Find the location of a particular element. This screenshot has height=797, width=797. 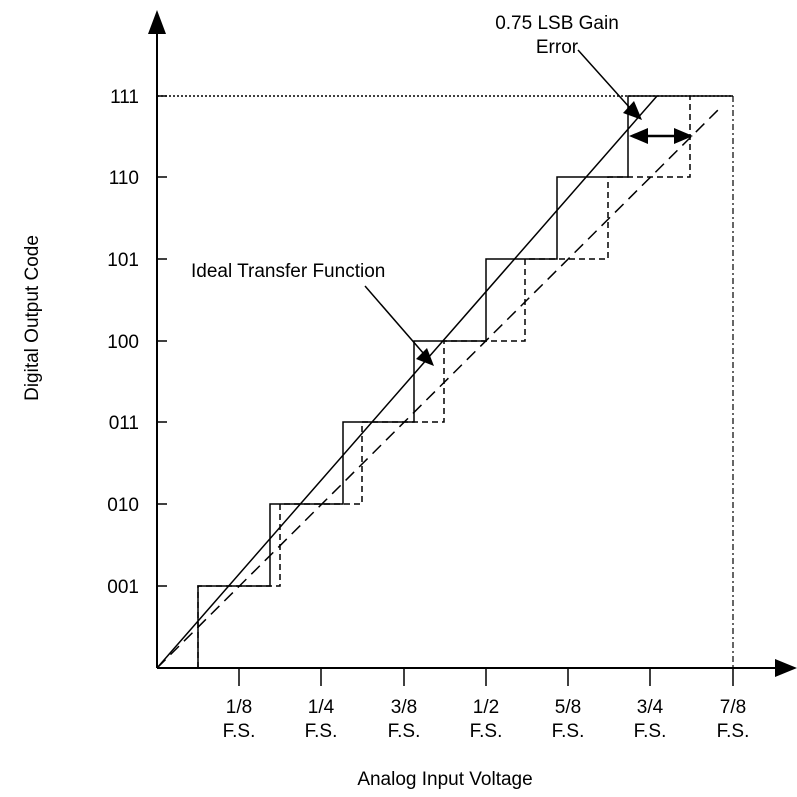

y-tick-label: 101 is located at coordinates (123, 260).